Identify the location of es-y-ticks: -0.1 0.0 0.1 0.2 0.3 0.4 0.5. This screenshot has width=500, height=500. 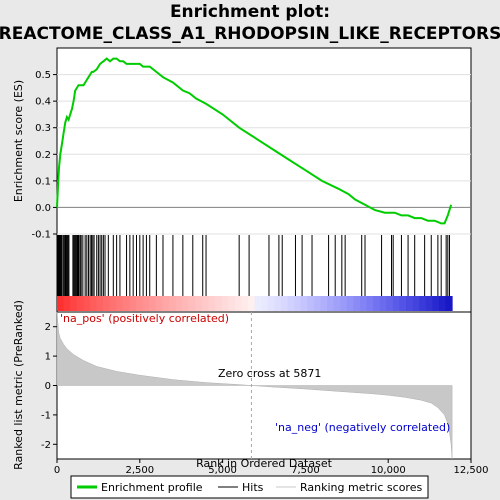
(44, 155).